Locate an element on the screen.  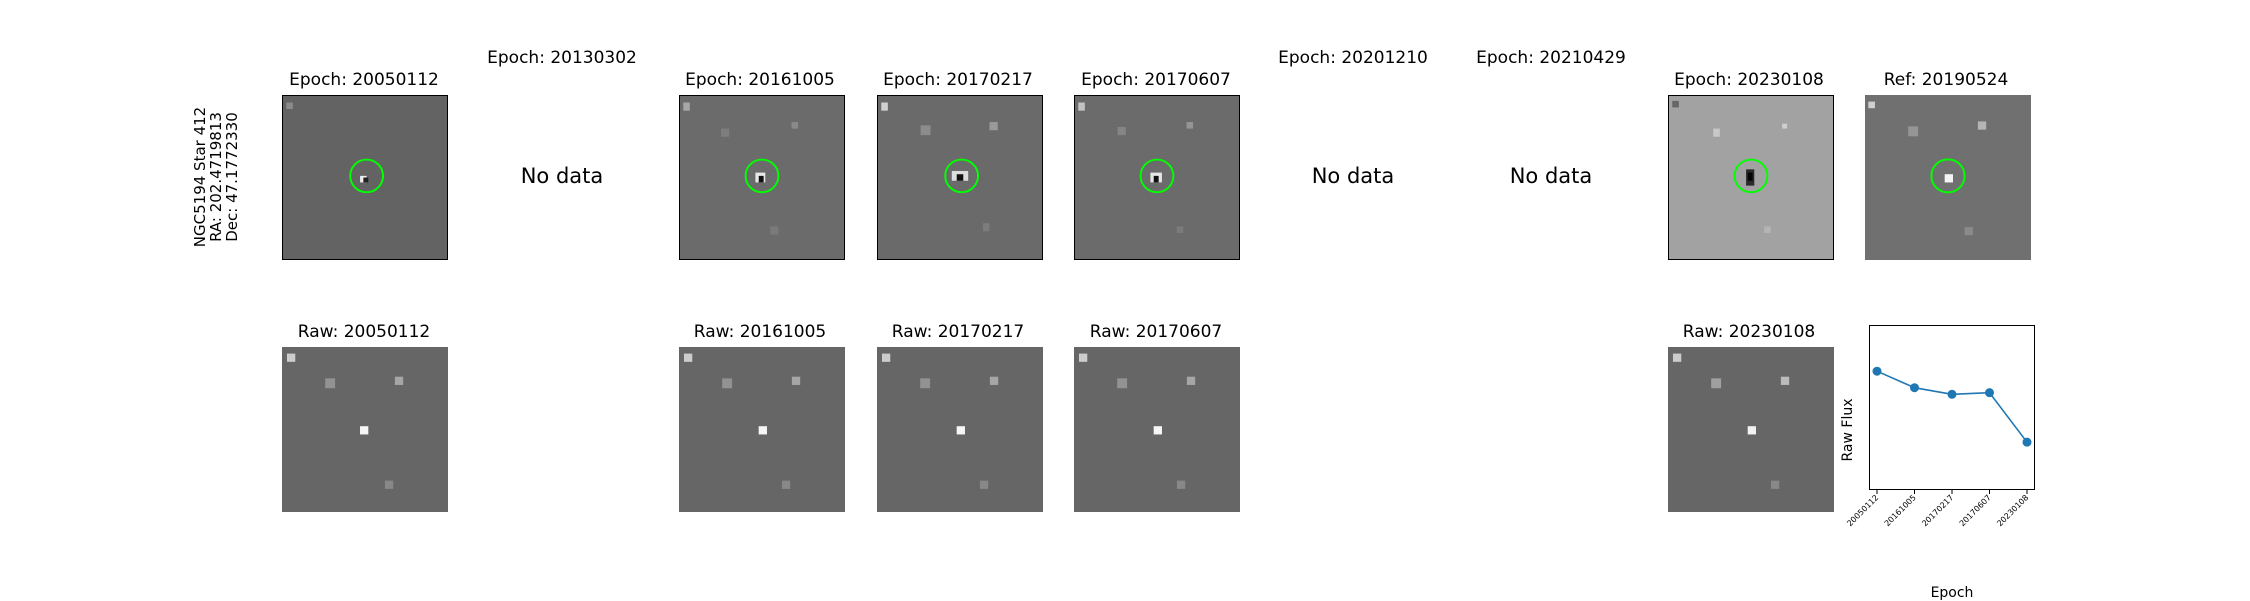
star-ra: RA: 202.4719813 is located at coordinates (216, 177).